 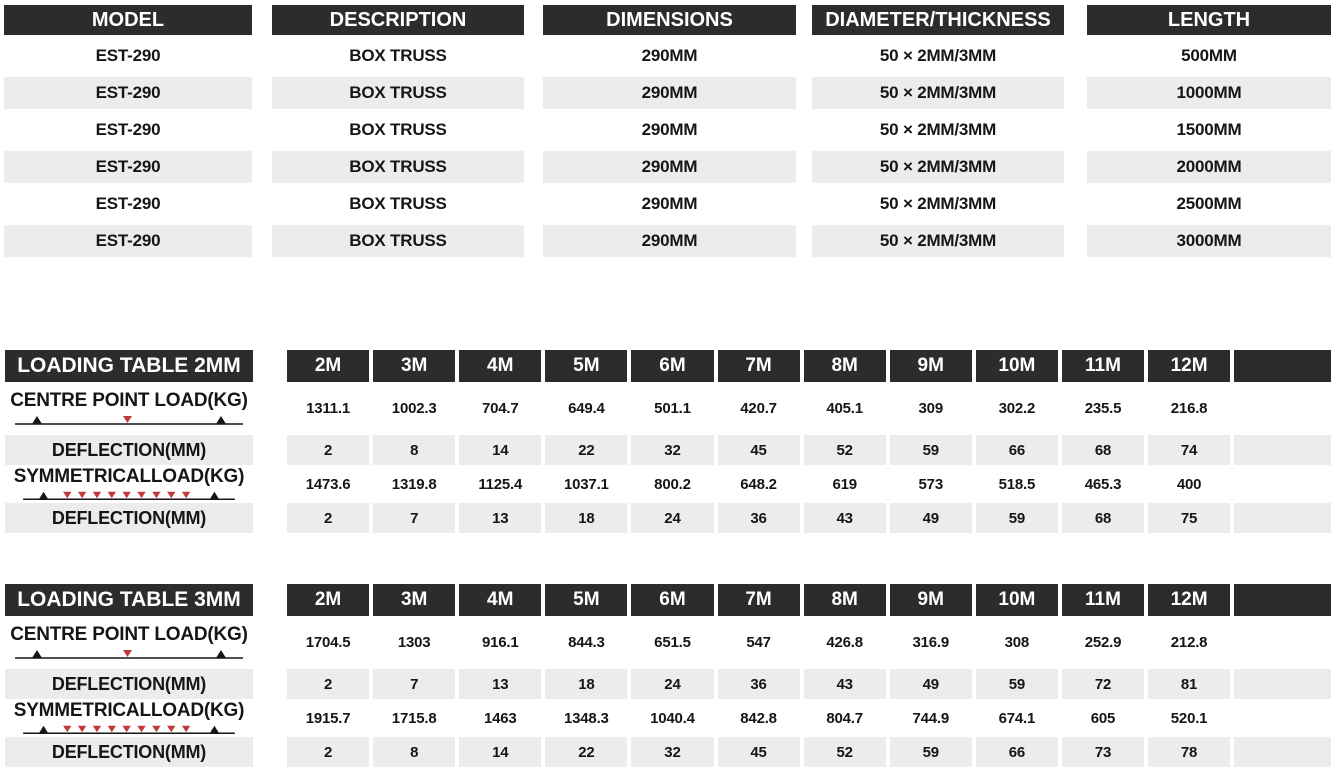 I want to click on row-label-text: SYMMETRICALLOAD(KG), so click(x=129, y=476).